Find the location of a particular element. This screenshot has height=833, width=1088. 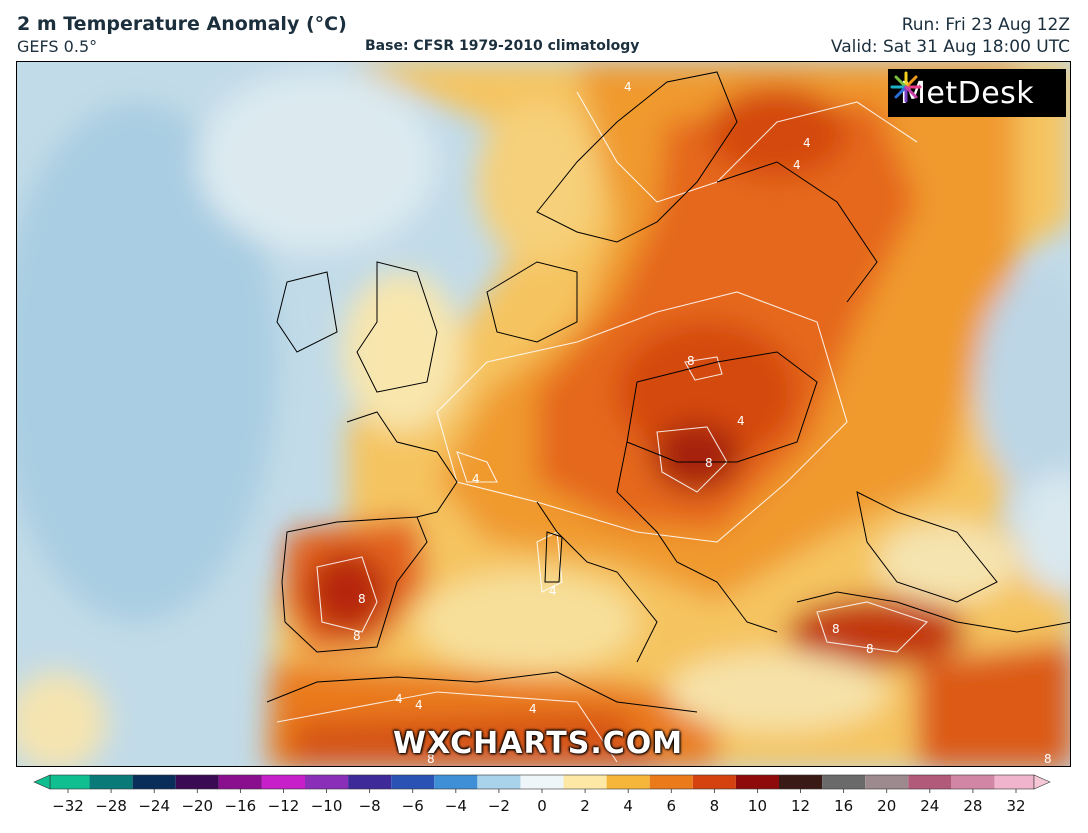

colorbar-tick-label: −8 is located at coordinates (369, 806).